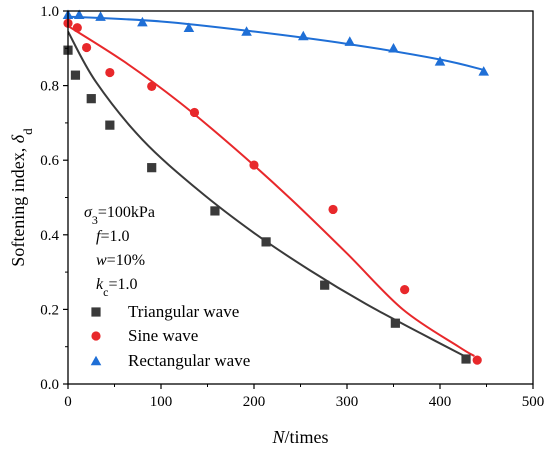  What do you see at coordinates (163, 335) in the screenshot?
I see `legend-label-1: Sine wave` at bounding box center [163, 335].